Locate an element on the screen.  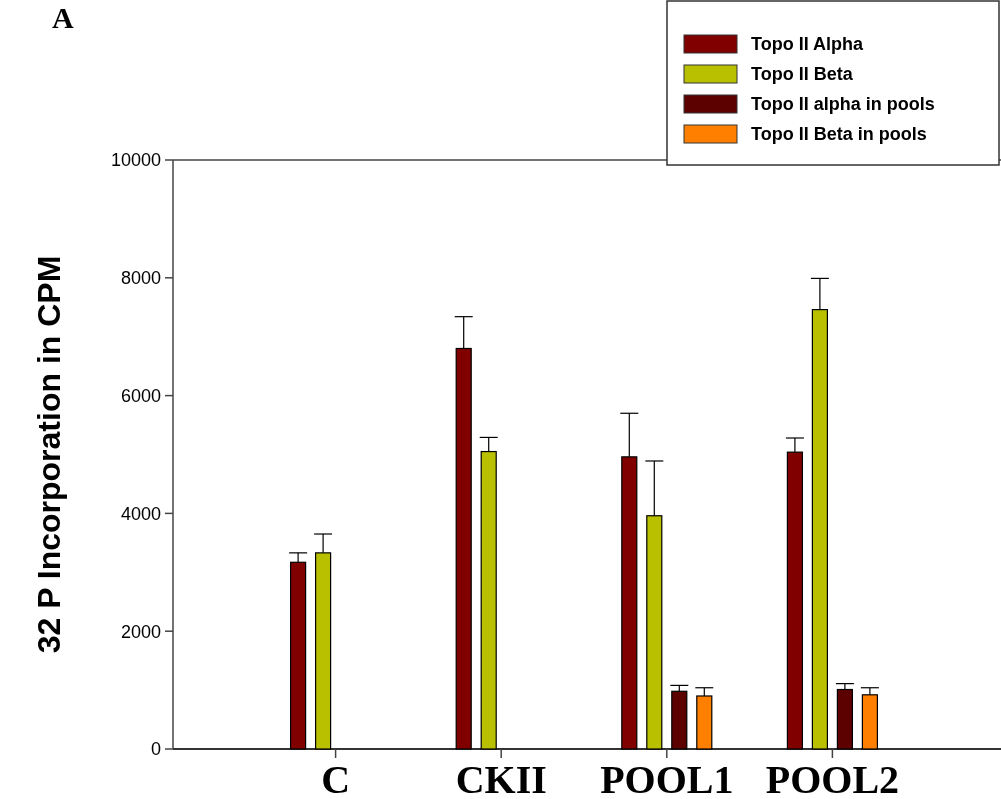
y-tick-label: 6000 is located at coordinates (140, 395).